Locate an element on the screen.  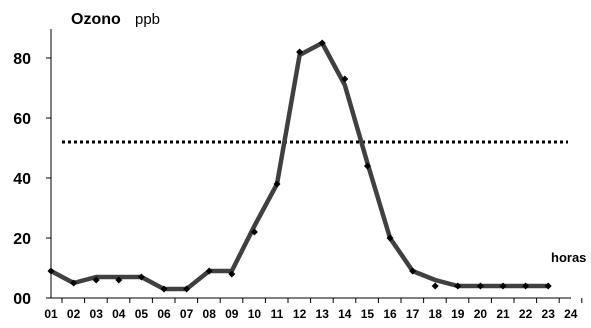
x-tick-label: 06 is located at coordinates (164, 314).